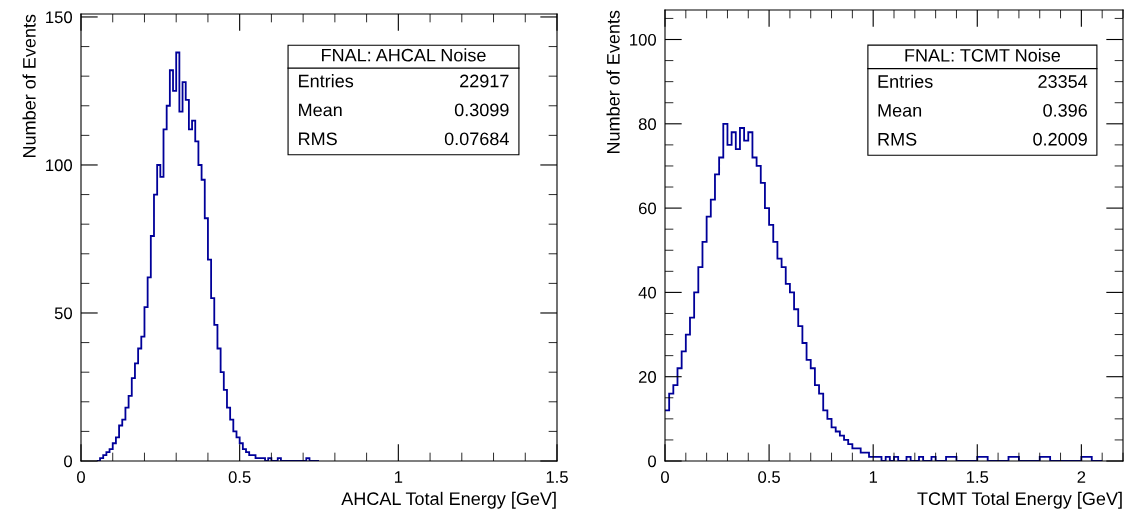 This screenshot has height=522, width=1139. What do you see at coordinates (1060, 139) in the screenshot?
I see `annotation: 0.2009` at bounding box center [1060, 139].